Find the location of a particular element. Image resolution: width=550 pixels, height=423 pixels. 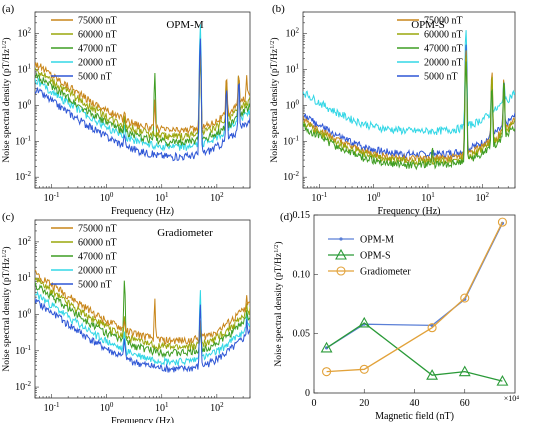

x-tick-label: 40 is located at coordinates (415, 403).